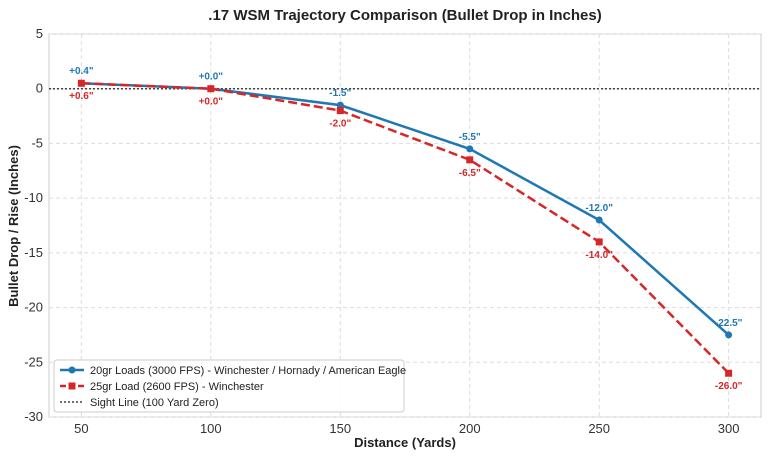 This screenshot has width=768, height=457. I want to click on y-axis-ticks: -30 -25 -20 -15 -10 -5 0 5, so click(33, 225).